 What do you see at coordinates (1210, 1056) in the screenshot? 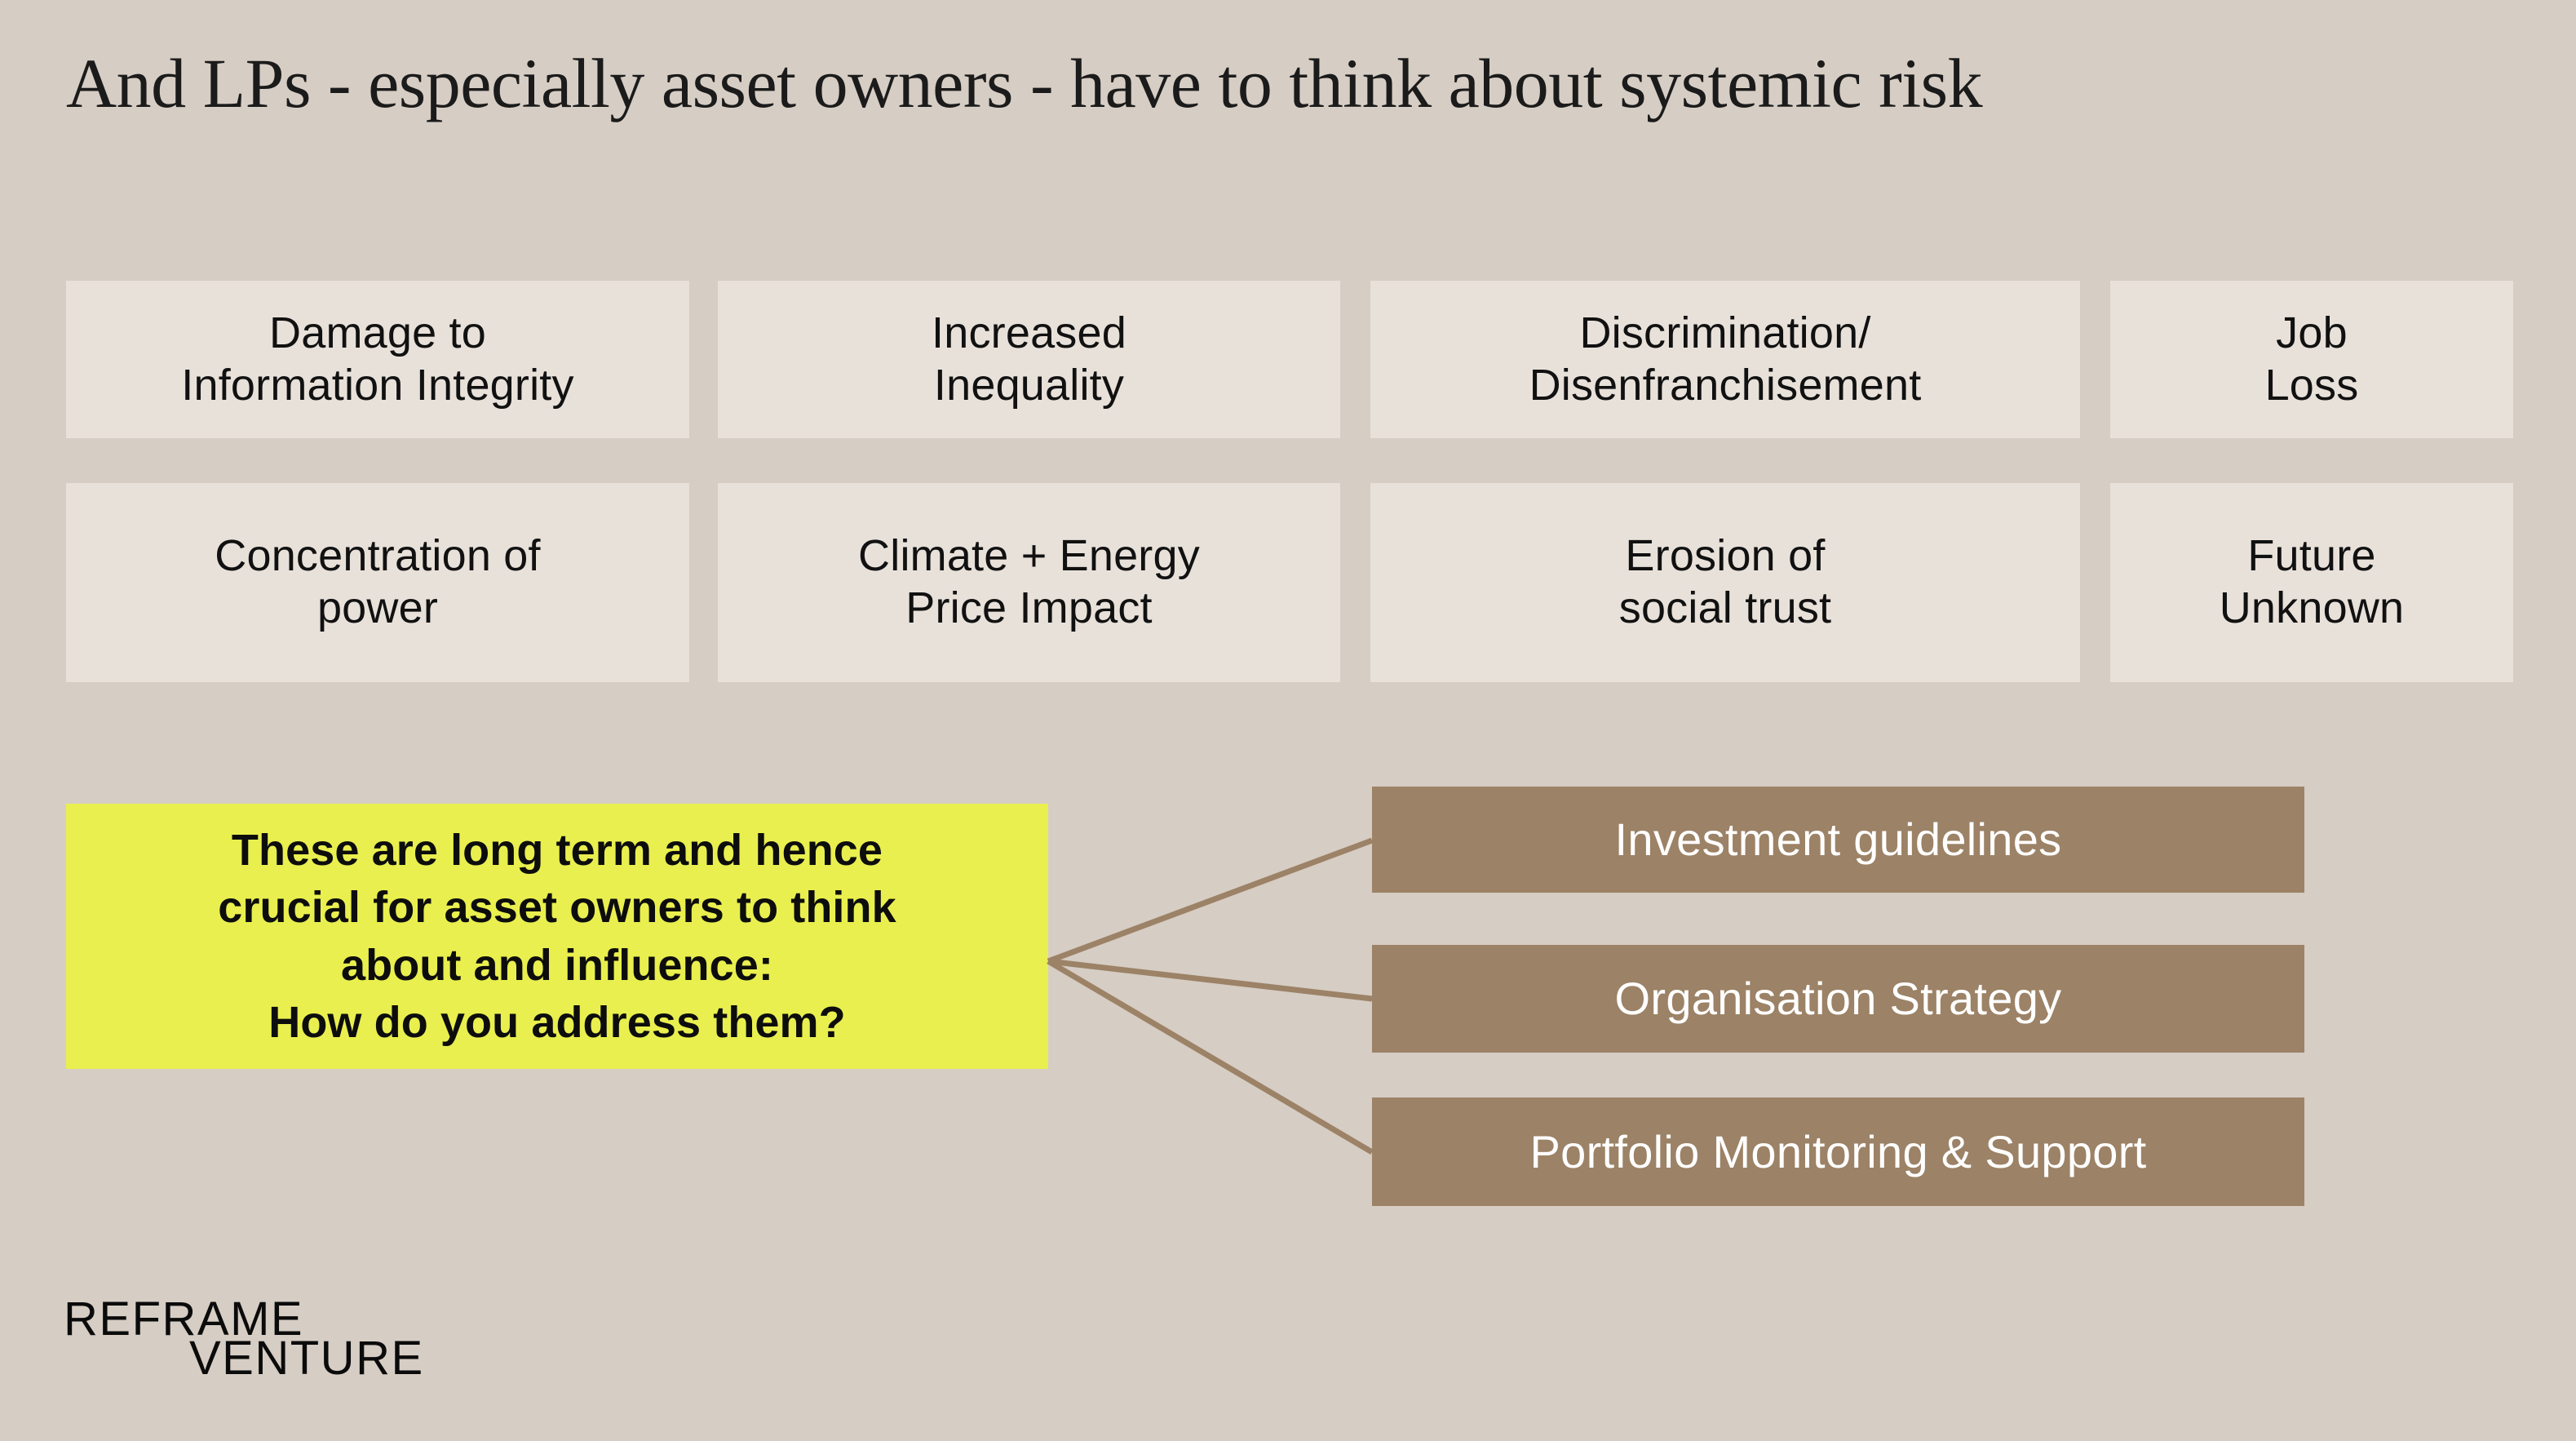
I see `connector-line-portfolio-monitoring-support` at bounding box center [1210, 1056].